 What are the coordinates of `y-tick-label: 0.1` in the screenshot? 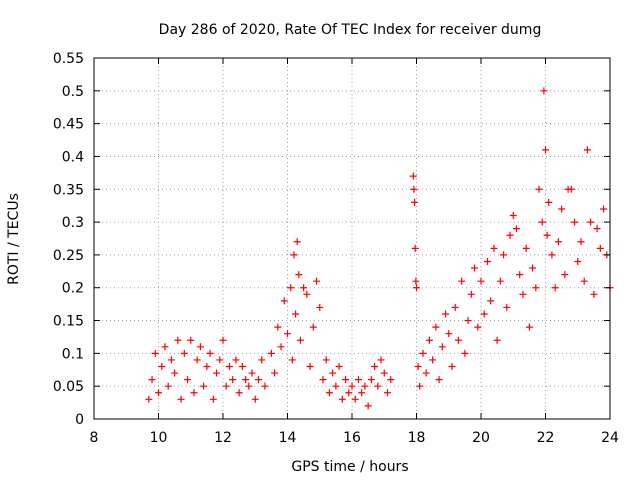 It's located at (73, 354).